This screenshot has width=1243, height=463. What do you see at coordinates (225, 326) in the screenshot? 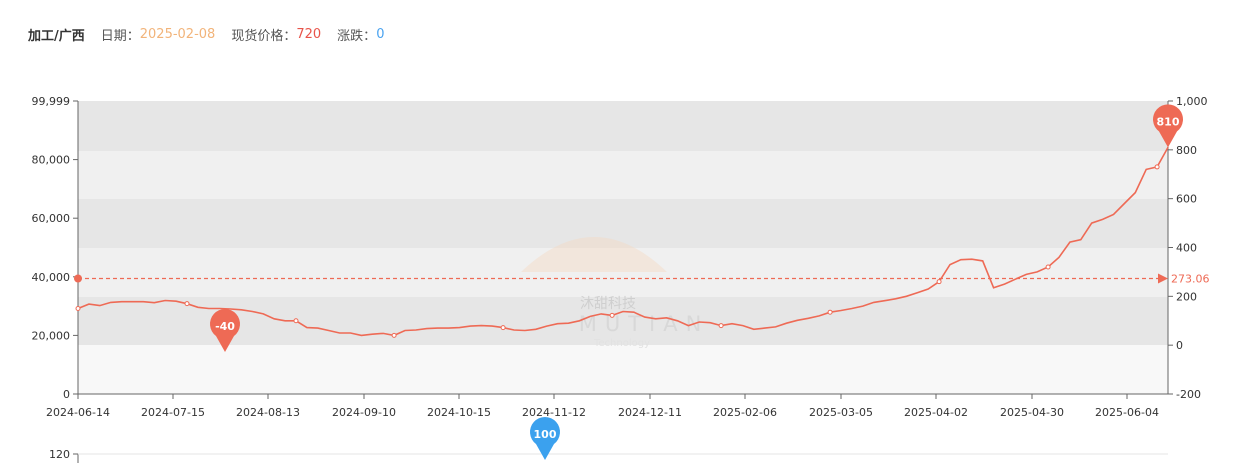
I see `min-marker-label: -40` at bounding box center [225, 326].